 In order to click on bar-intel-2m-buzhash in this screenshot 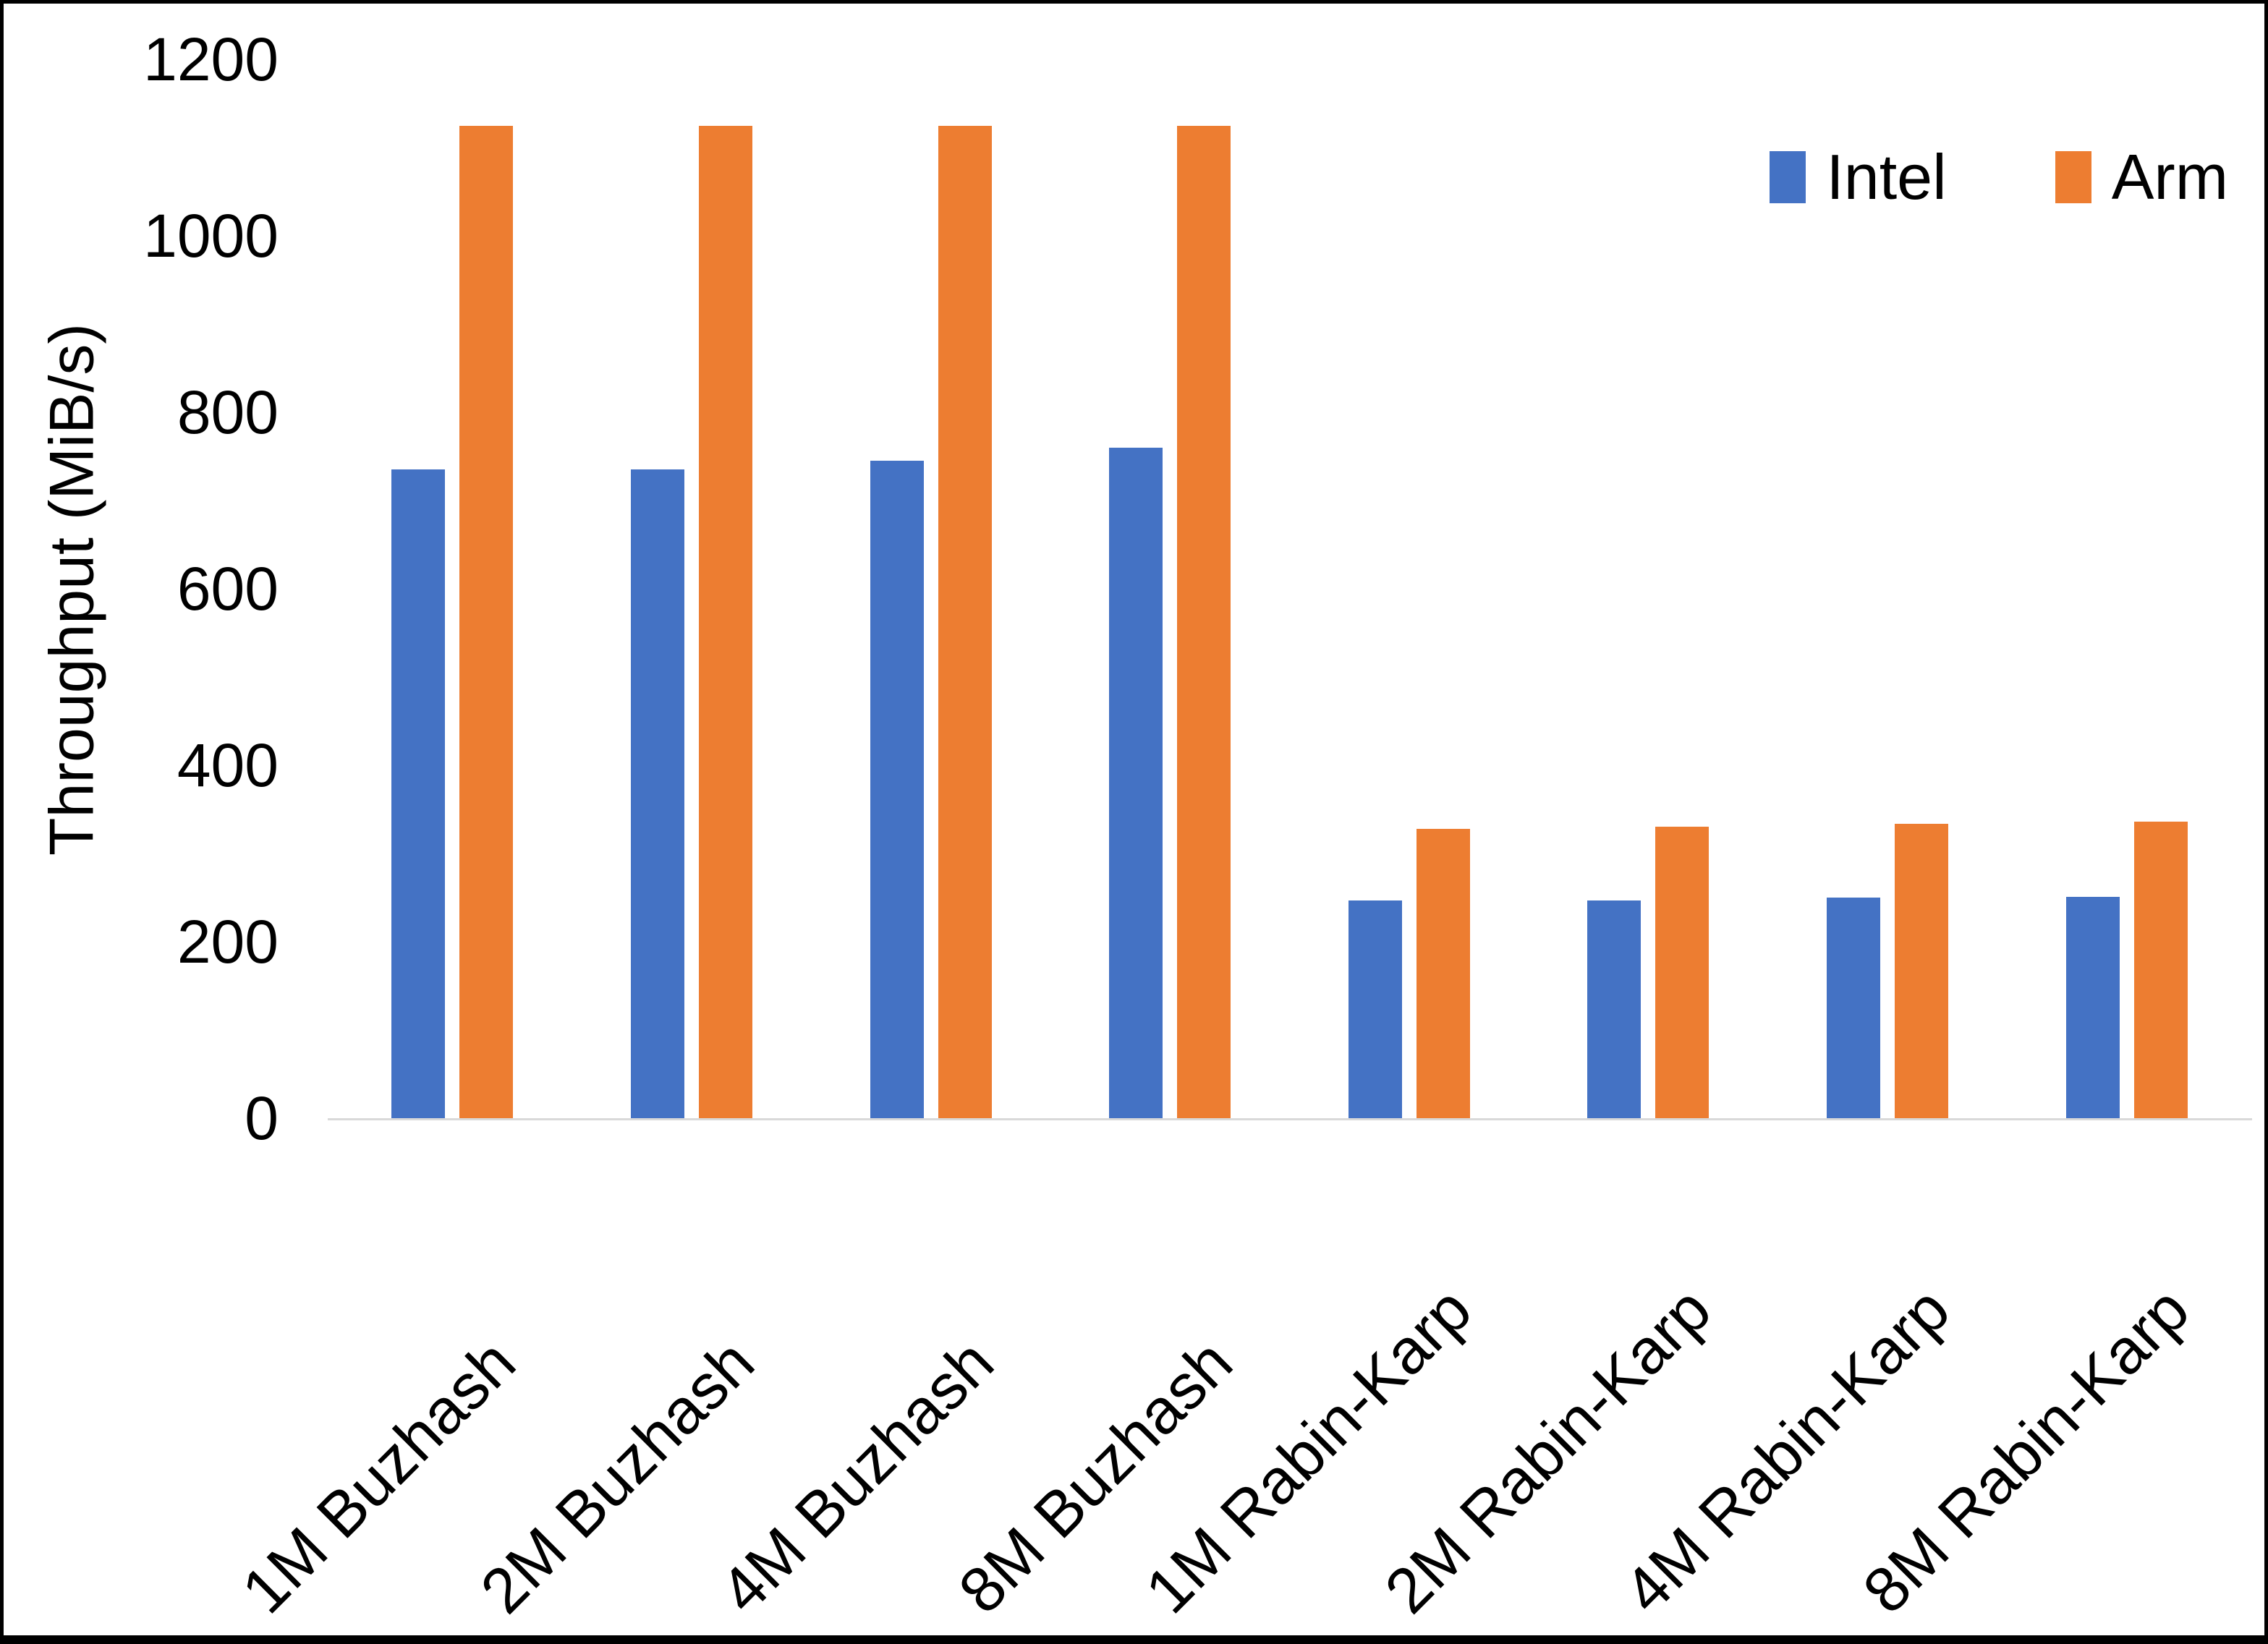, I will do `click(657, 793)`.